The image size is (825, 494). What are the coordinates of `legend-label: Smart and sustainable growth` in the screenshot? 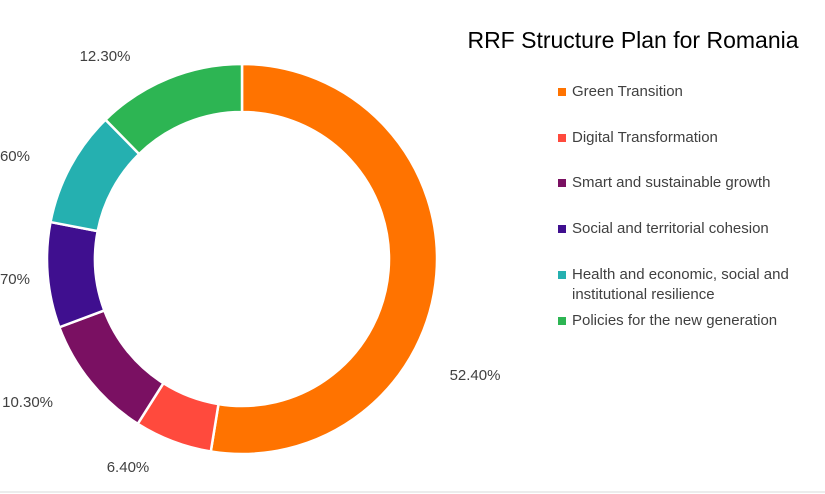 It's located at (671, 182).